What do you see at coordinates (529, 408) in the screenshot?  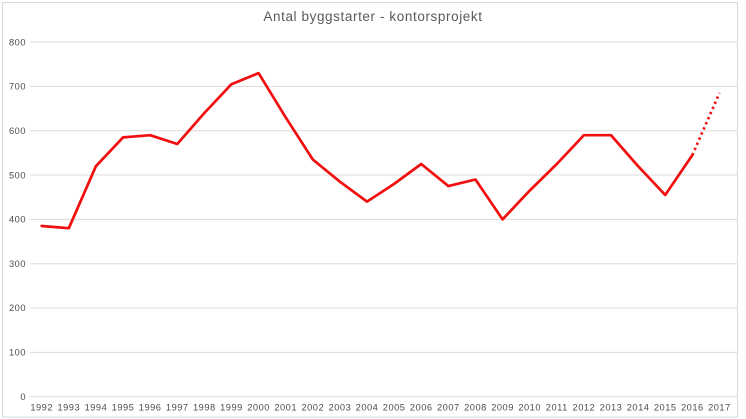 I see `x-tick-label: 2010` at bounding box center [529, 408].